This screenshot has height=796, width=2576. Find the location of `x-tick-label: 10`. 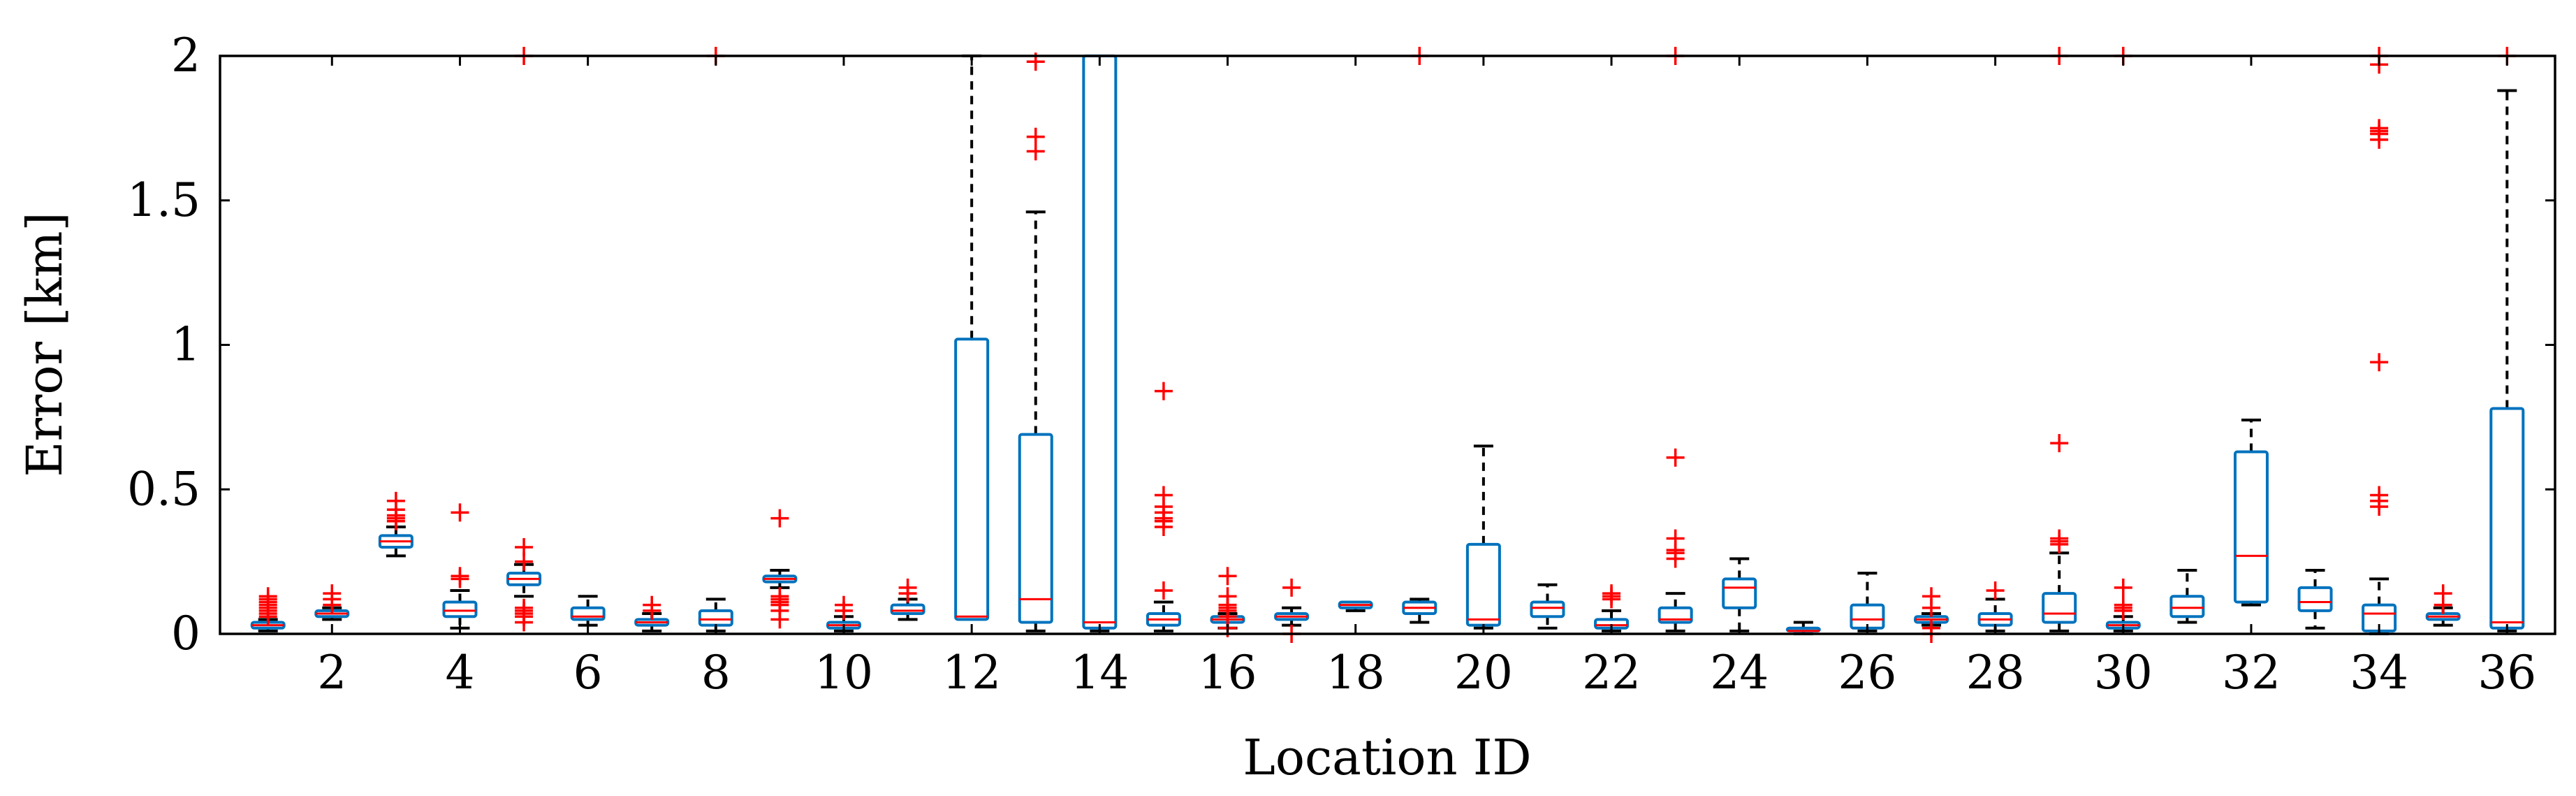

x-tick-label: 10 is located at coordinates (843, 673).